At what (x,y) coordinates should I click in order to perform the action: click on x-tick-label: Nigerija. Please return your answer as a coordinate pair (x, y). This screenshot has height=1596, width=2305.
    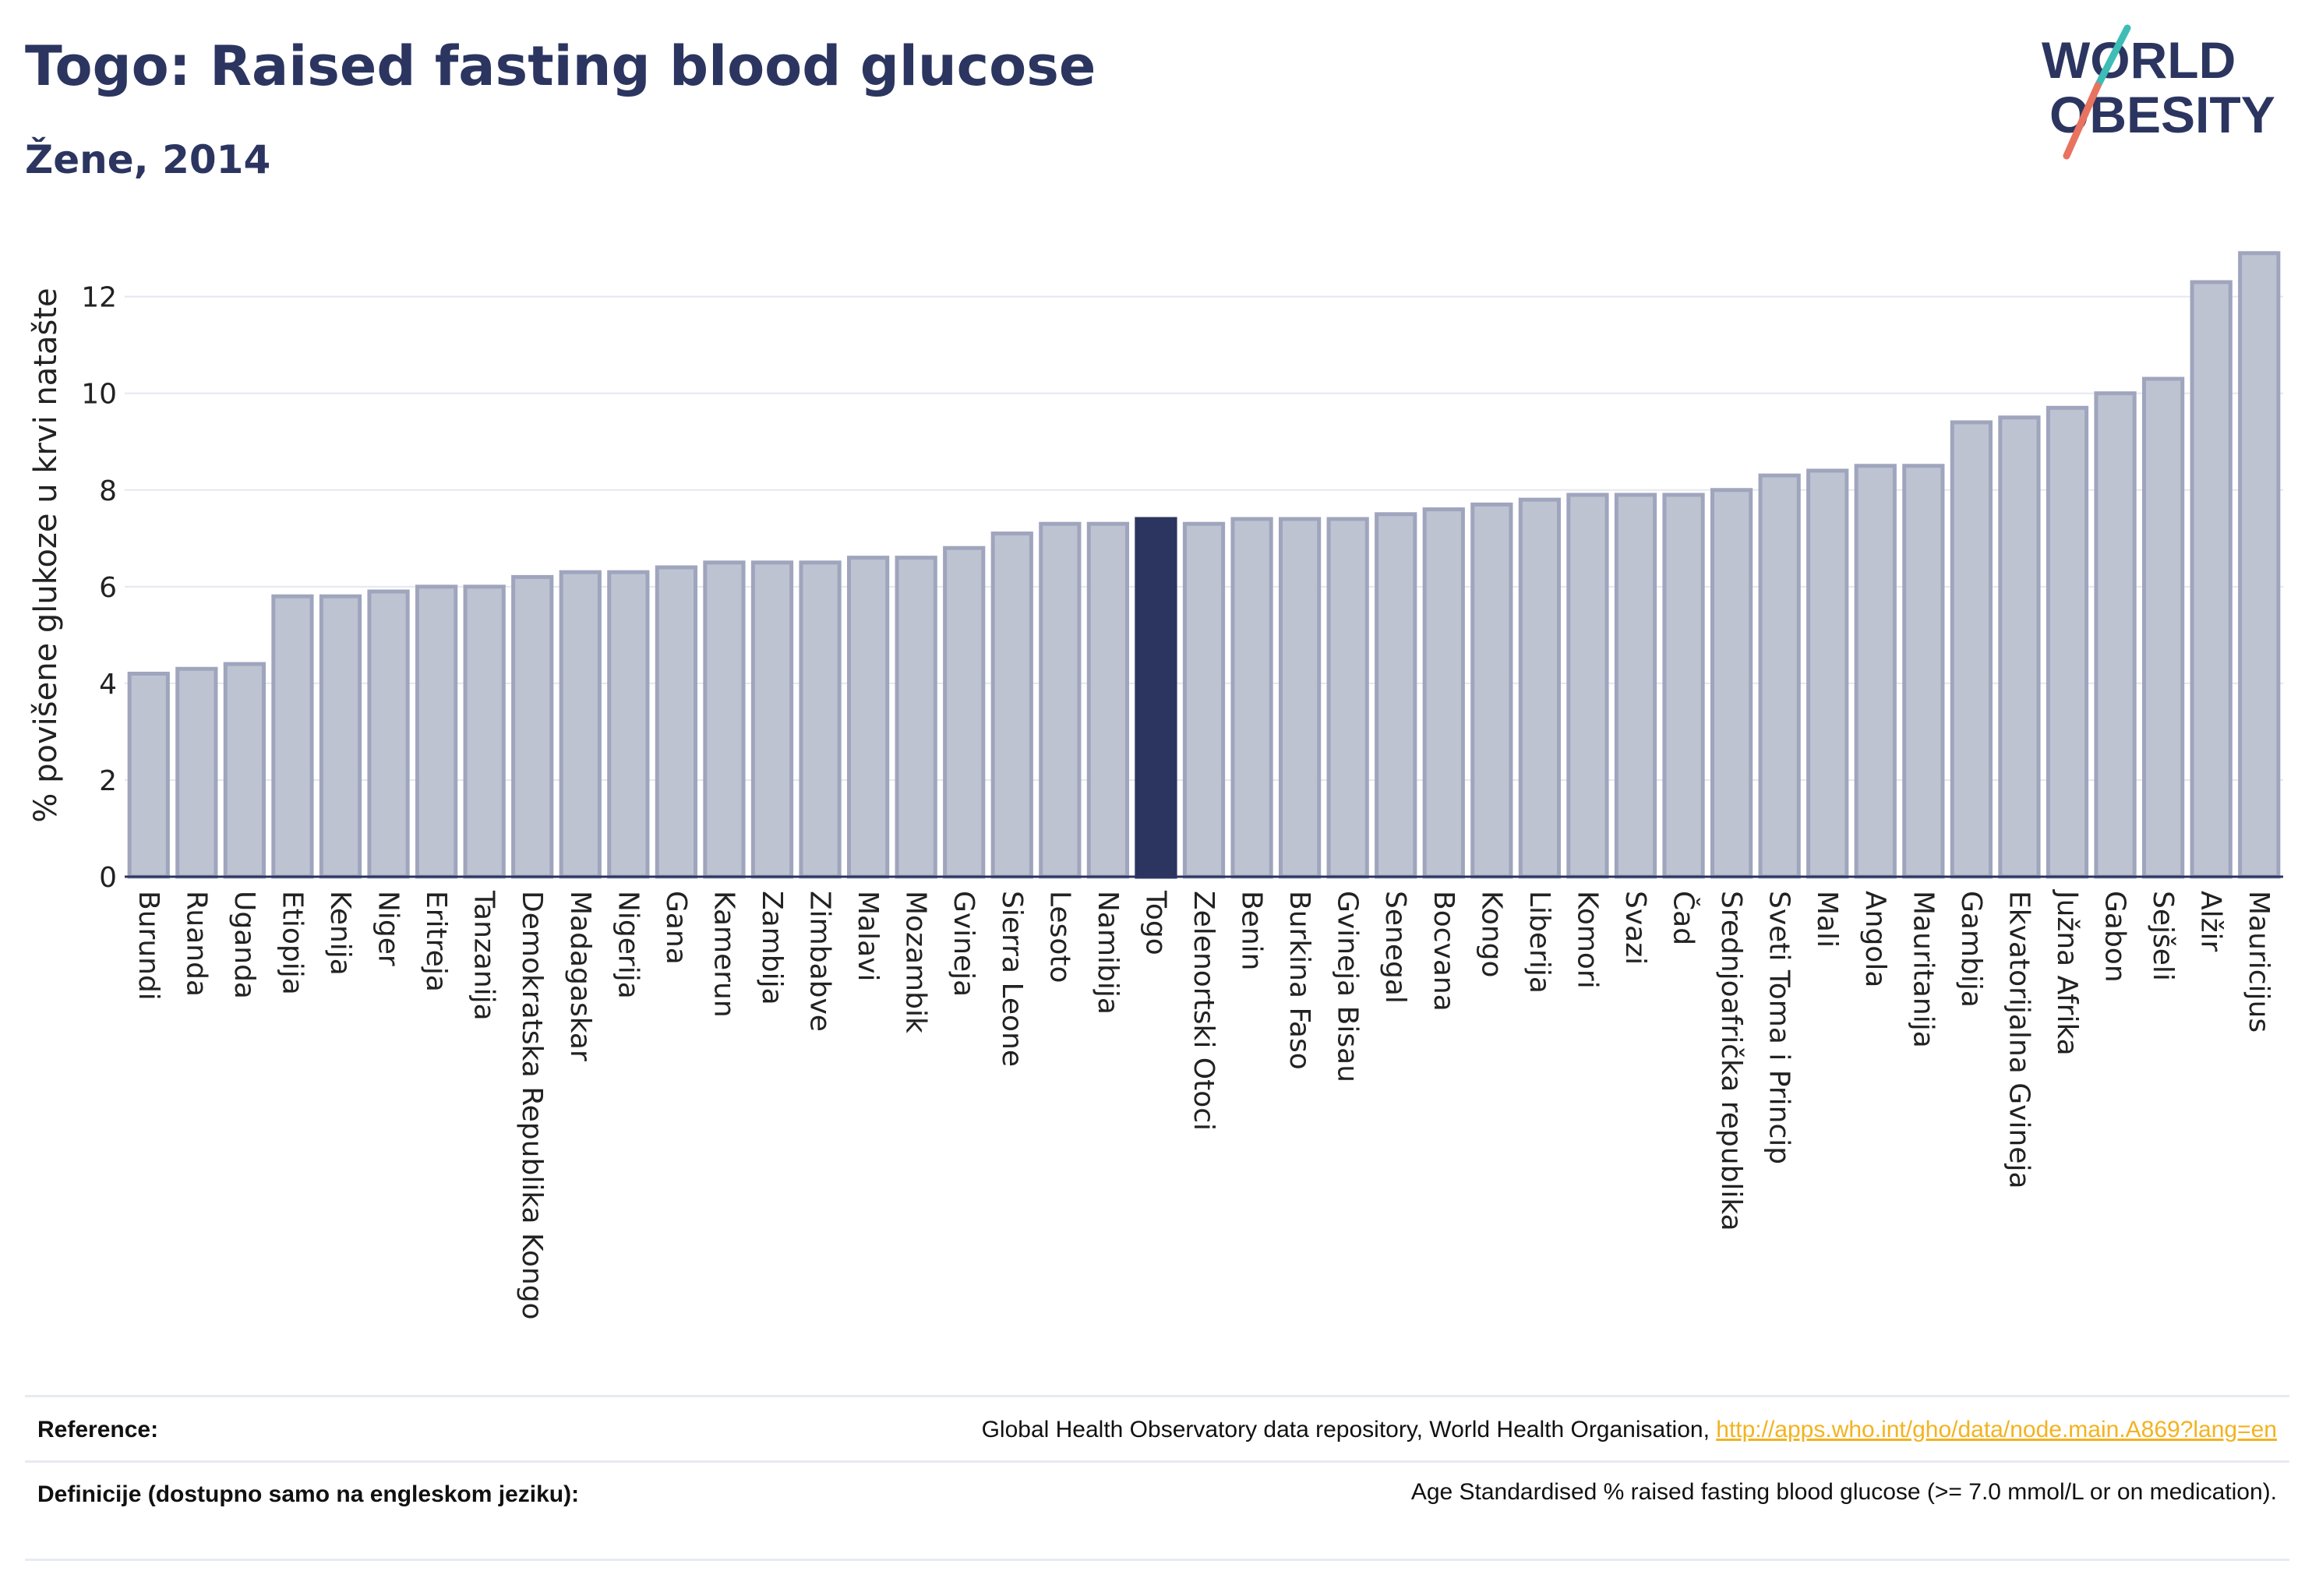
    Looking at the image, I should click on (628, 945).